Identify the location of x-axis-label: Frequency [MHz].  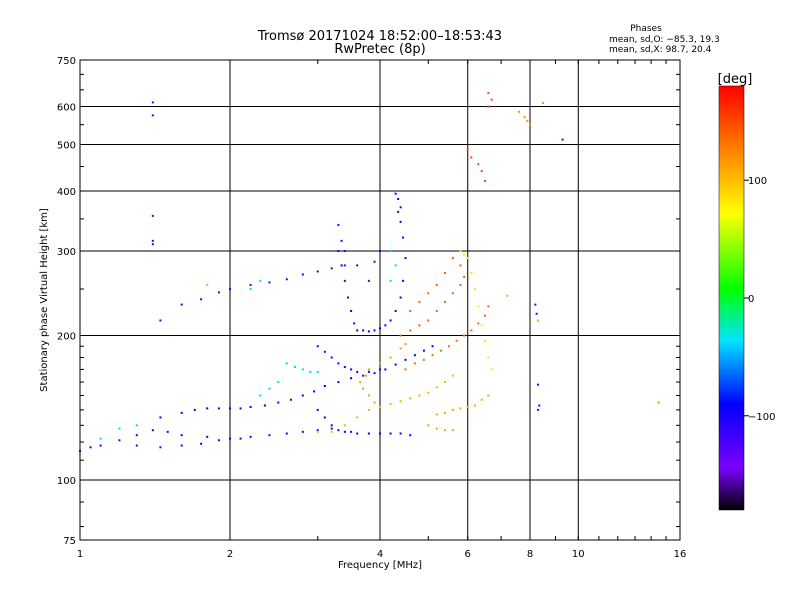
(380, 565).